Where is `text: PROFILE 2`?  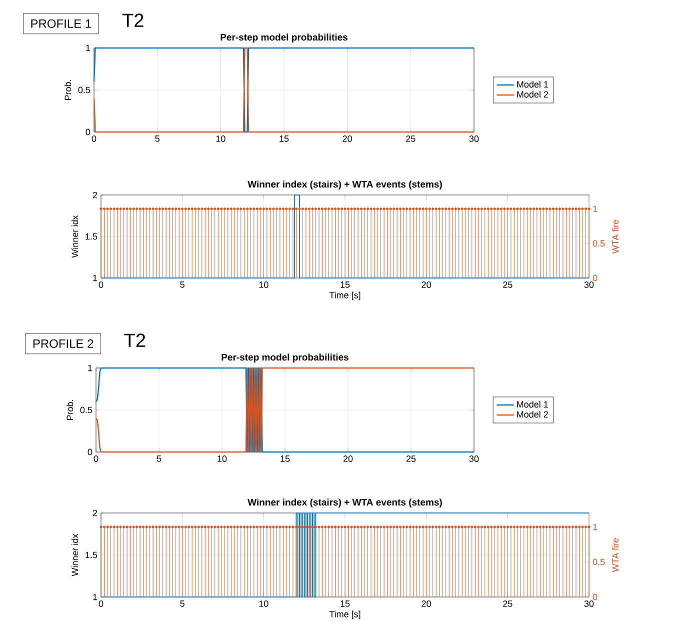
text: PROFILE 2 is located at coordinates (63, 343).